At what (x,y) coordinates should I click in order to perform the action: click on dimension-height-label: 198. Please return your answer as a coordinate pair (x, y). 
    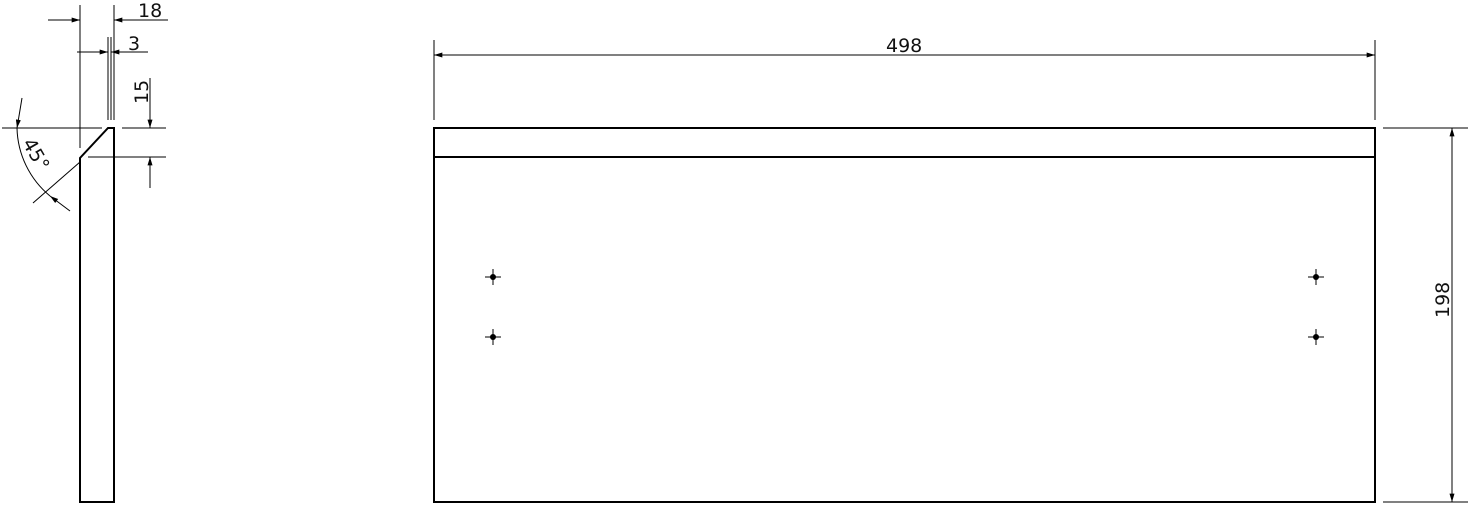
    Looking at the image, I should click on (1443, 300).